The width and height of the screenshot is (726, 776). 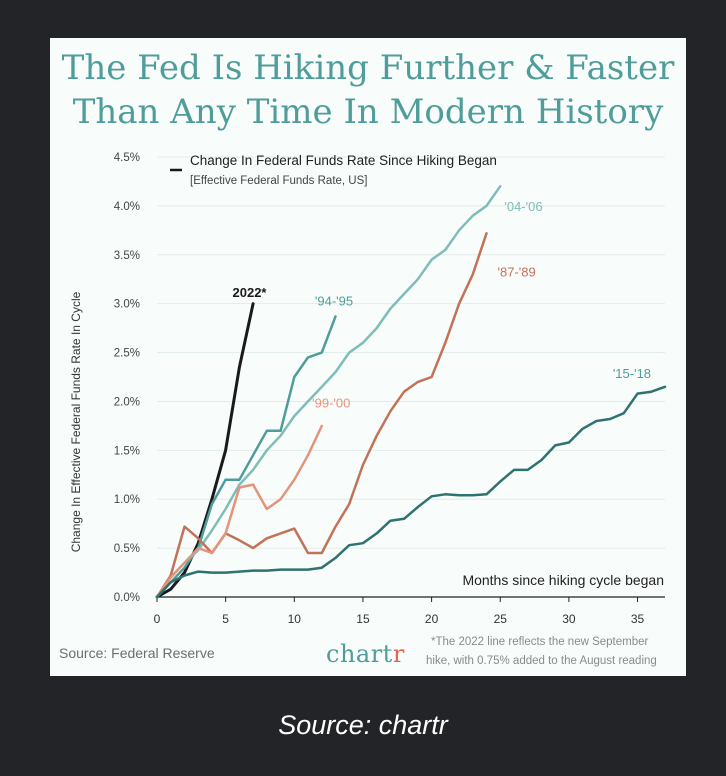 I want to click on x-tick-label: 25, so click(x=501, y=619).